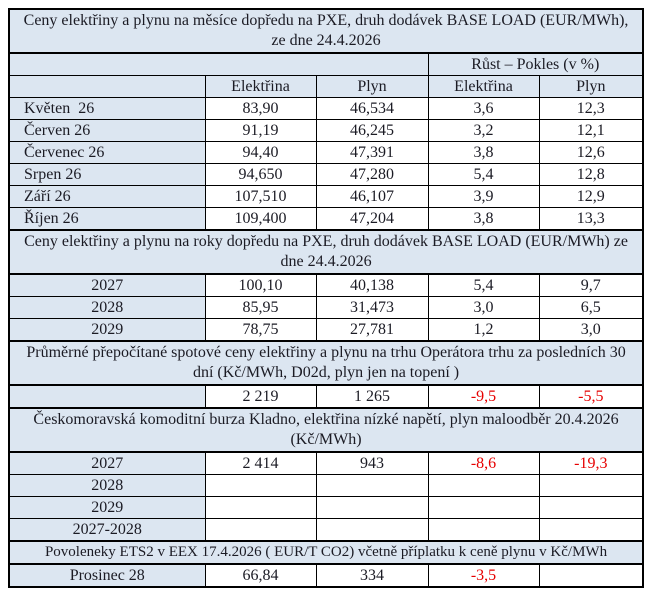 This screenshot has height=599, width=650. Describe the element at coordinates (107, 196) in the screenshot. I see `row-label: Září 26` at that location.